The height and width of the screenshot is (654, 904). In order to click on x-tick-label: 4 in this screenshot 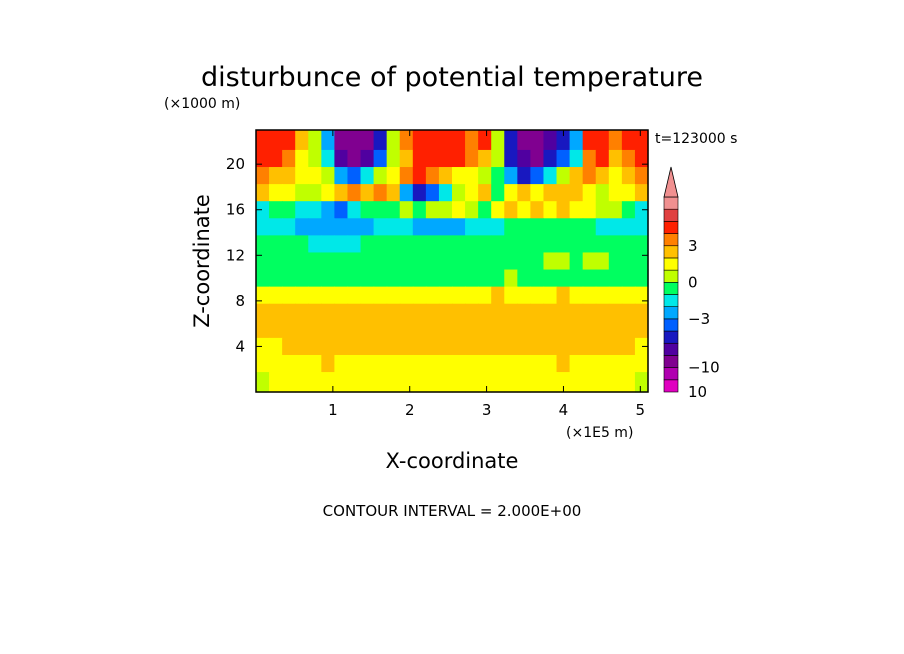, I will do `click(564, 410)`.